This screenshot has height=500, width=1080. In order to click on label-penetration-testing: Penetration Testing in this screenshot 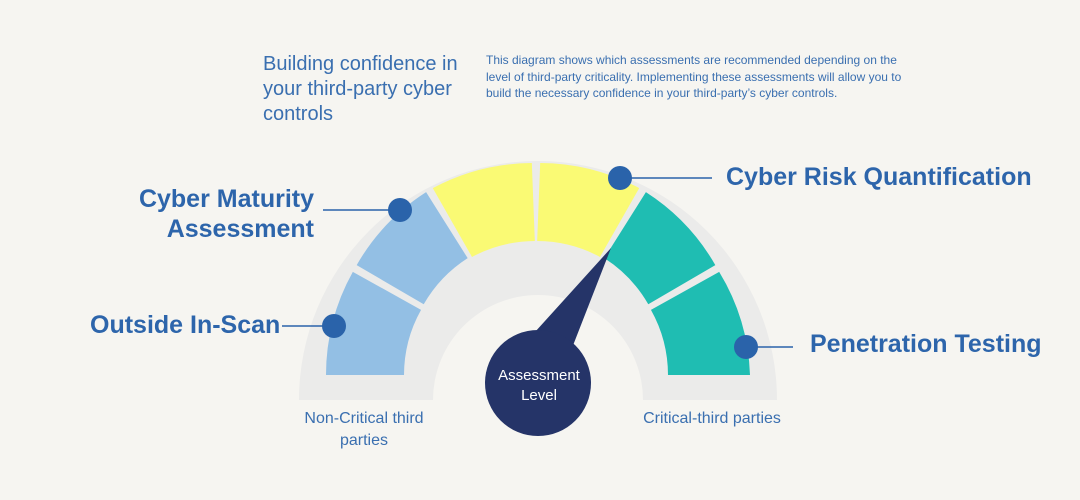, I will do `click(926, 344)`.